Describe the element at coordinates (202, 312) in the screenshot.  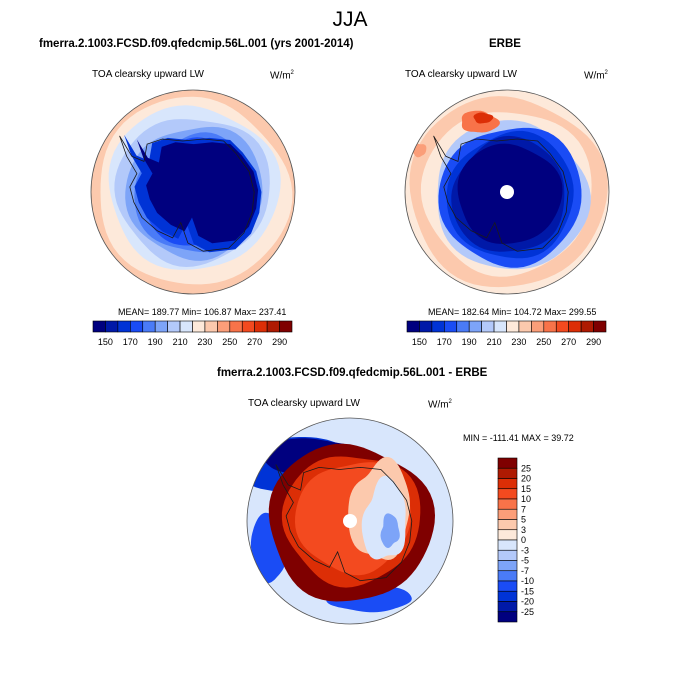
I see `panel-1-stats: MEAN= 189.77 Min= 106.87 Max= 237.41` at that location.